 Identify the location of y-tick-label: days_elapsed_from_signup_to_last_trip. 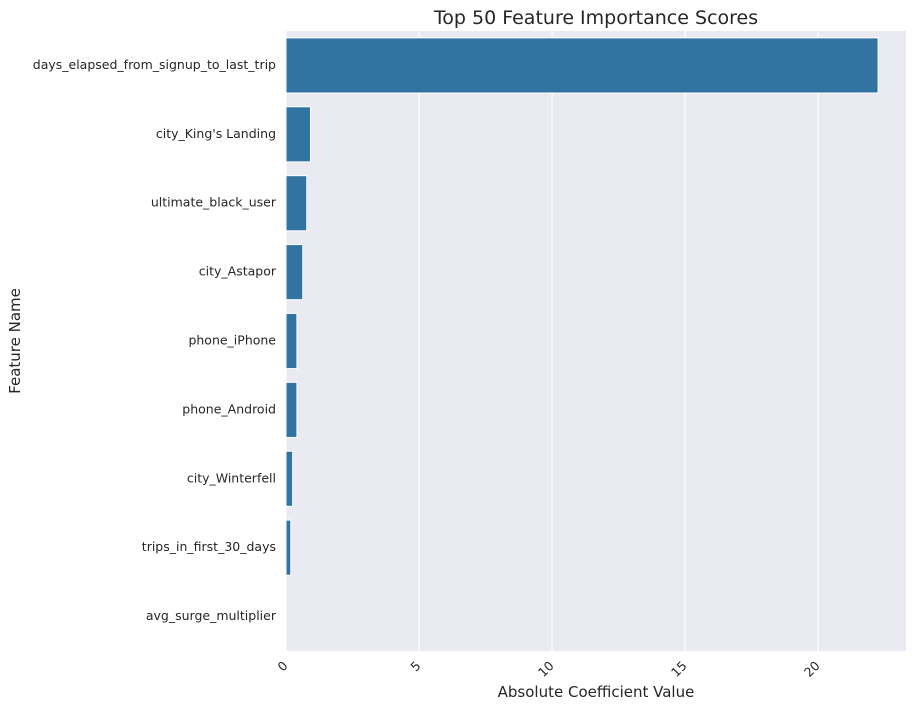
(154, 64).